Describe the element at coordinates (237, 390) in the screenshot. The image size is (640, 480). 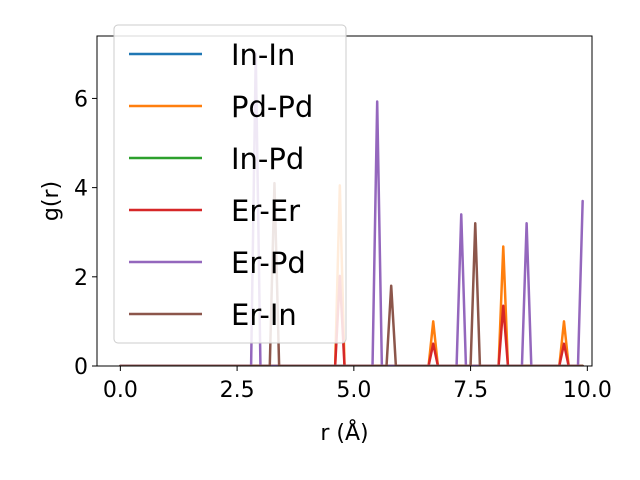
I see `x-tick-label: 2.5` at that location.